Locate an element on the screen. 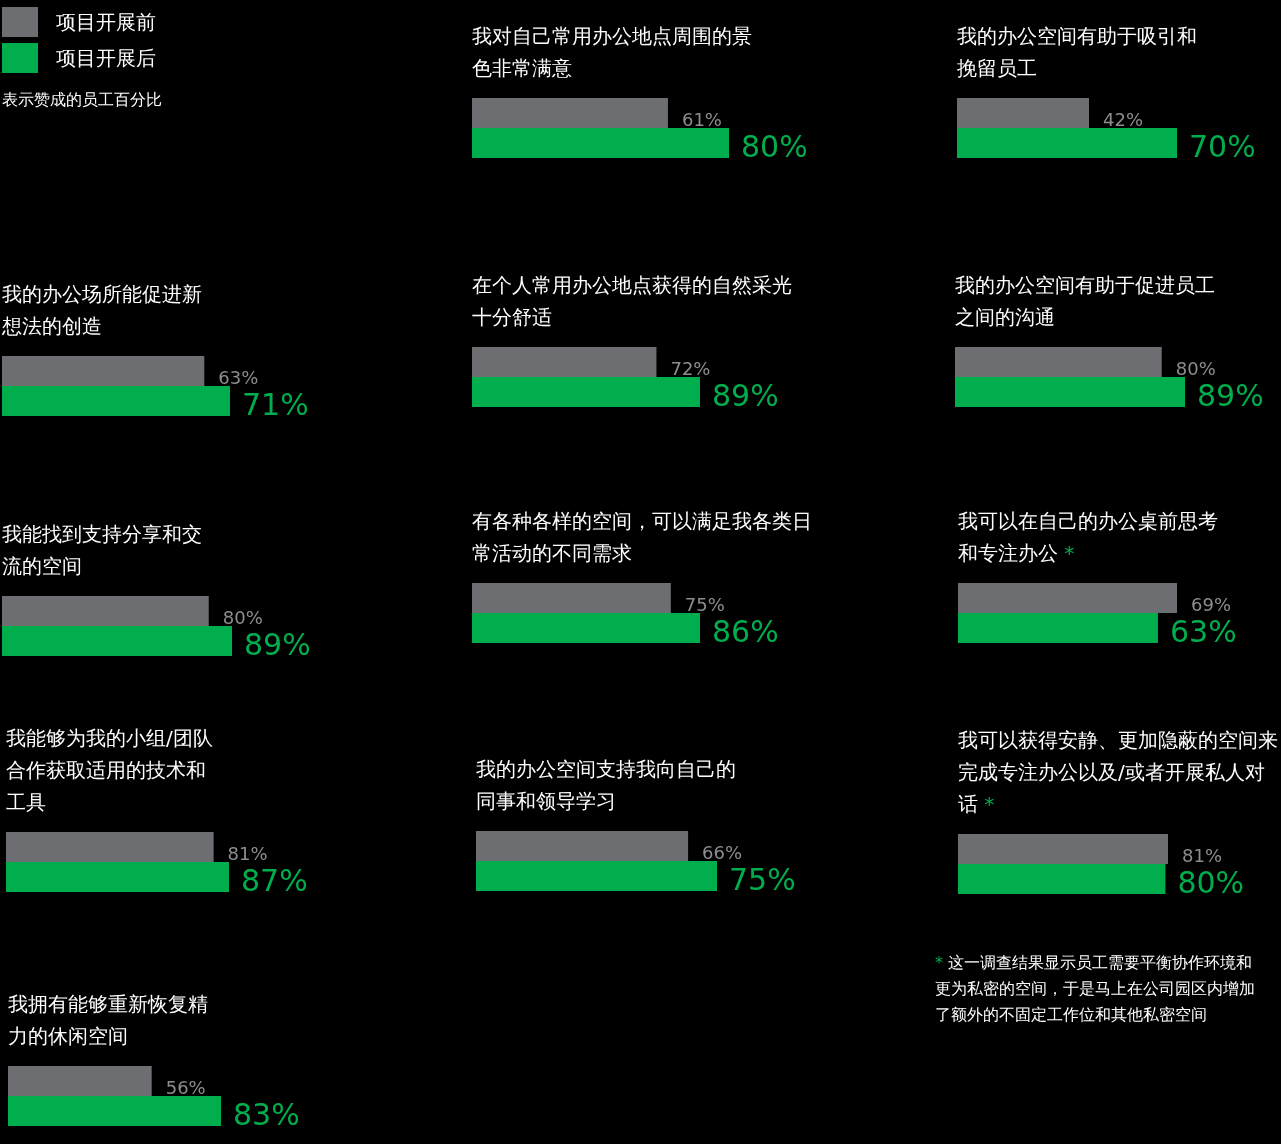 This screenshot has height=1144, width=1281. legend-label: 项目开展前 is located at coordinates (106, 22).